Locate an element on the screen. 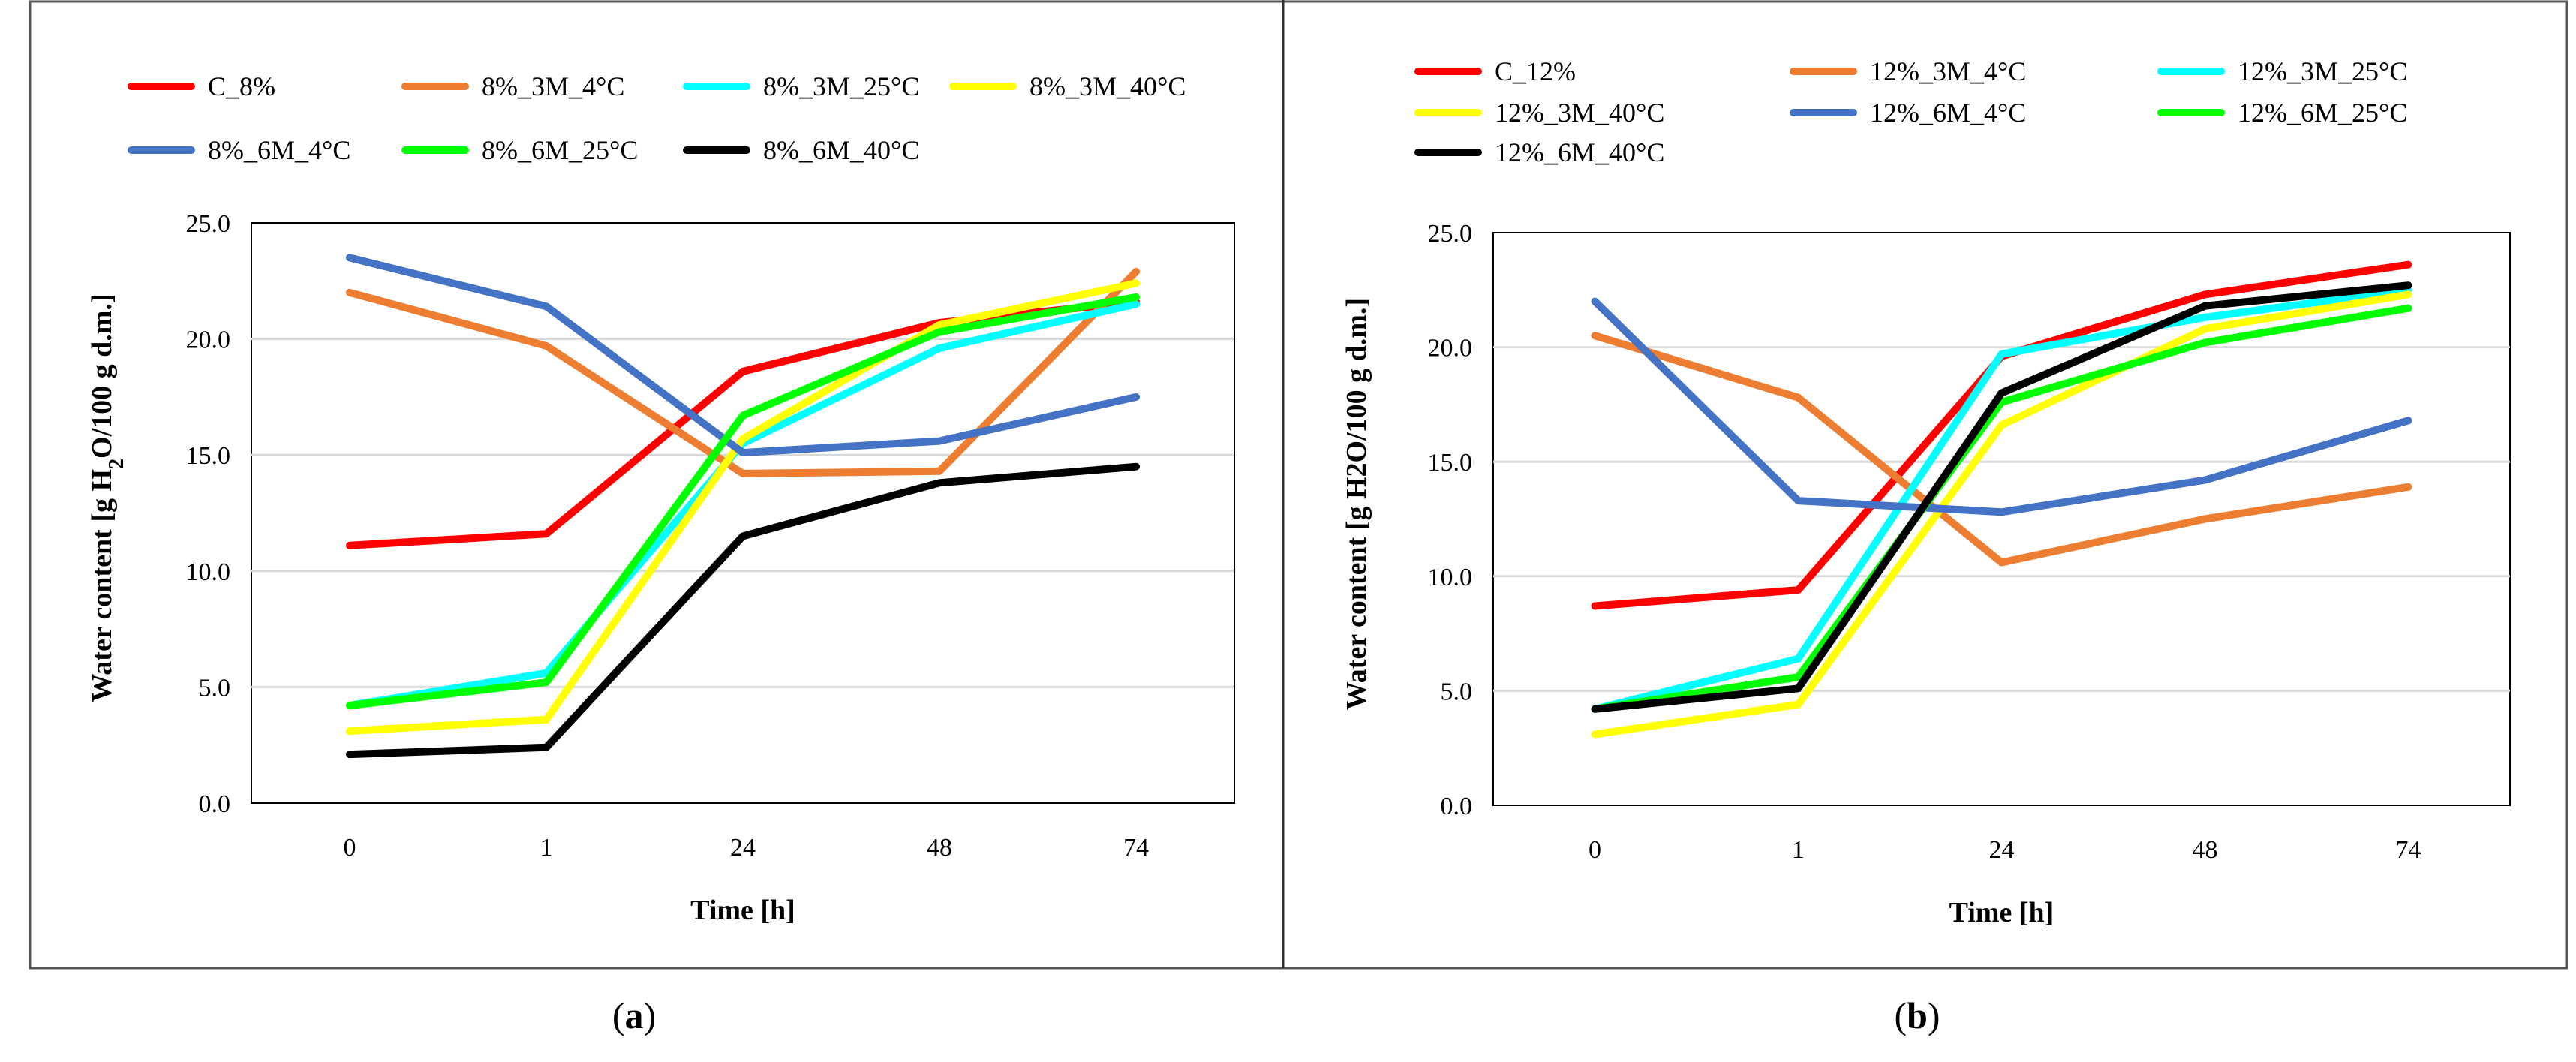 This screenshot has width=2576, height=1062. panel-a-ytick-label: 5.0 is located at coordinates (215, 688).